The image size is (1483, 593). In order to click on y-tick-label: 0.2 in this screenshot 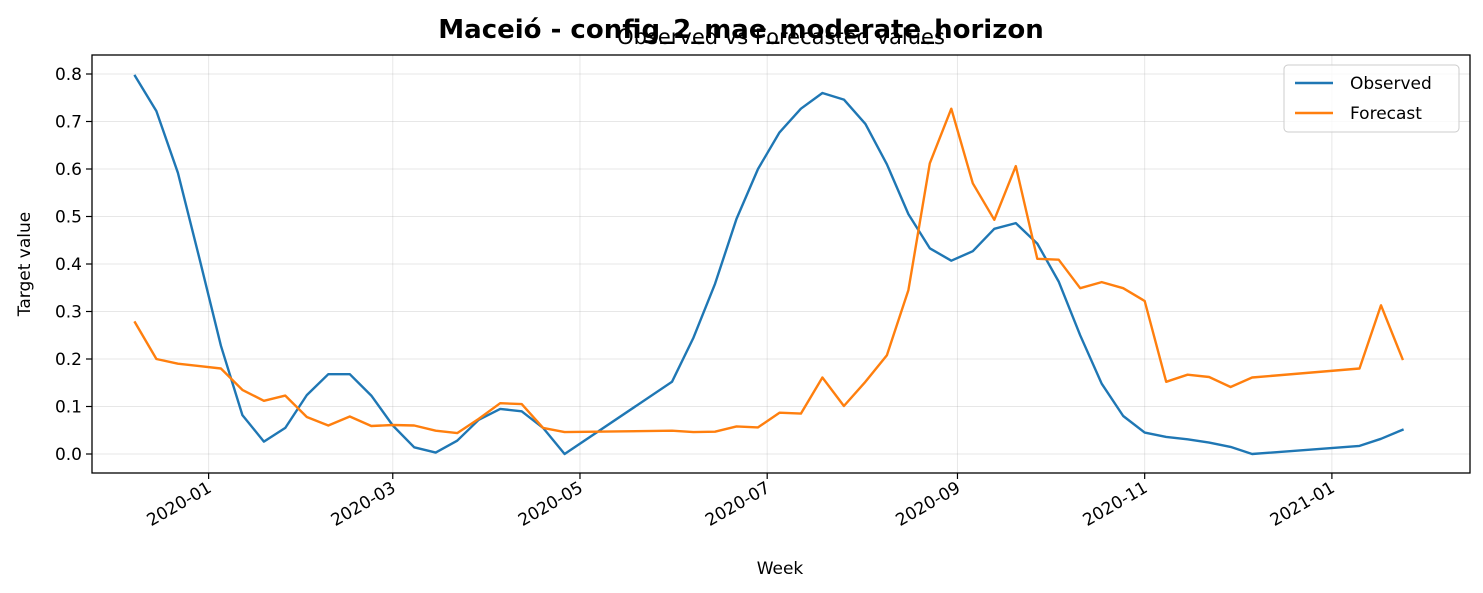, I will do `click(68, 360)`.